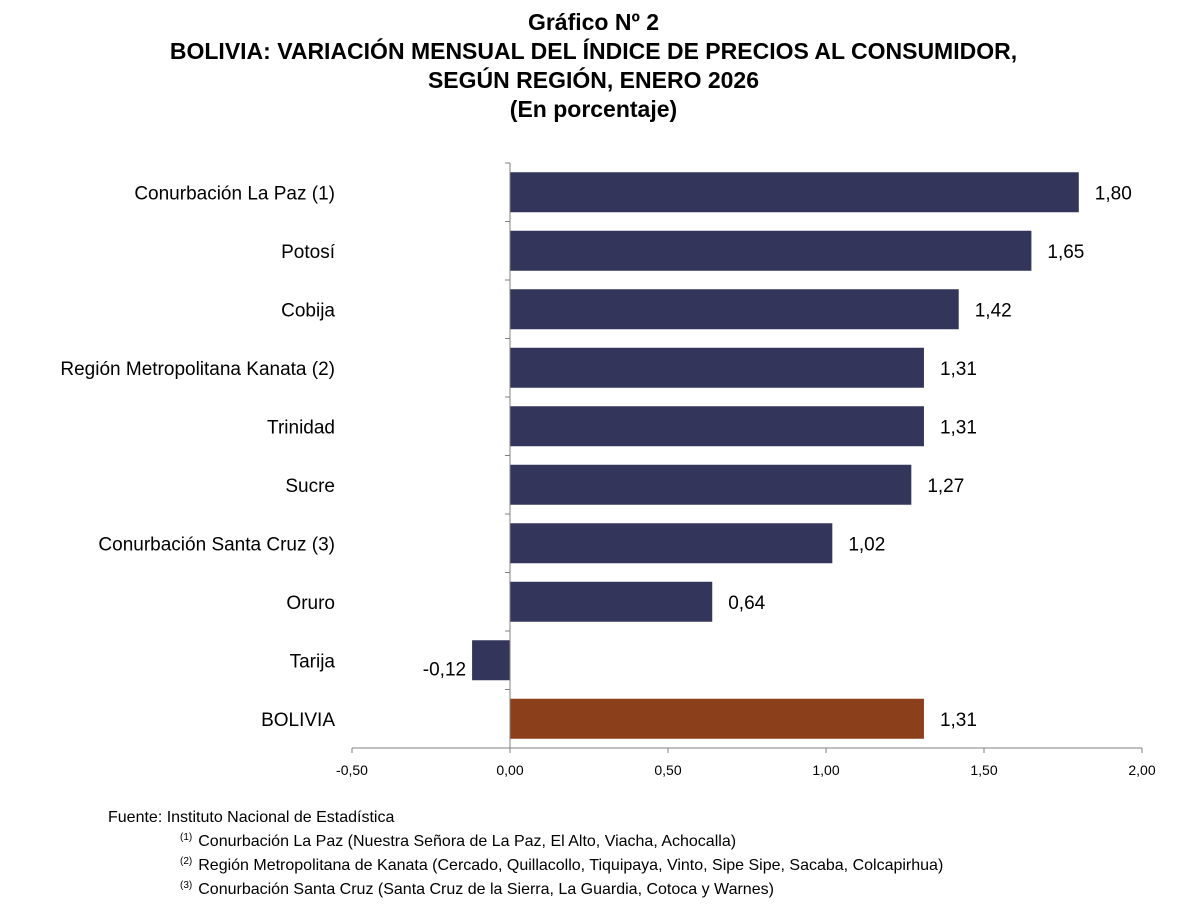 The image size is (1187, 911). What do you see at coordinates (308, 252) in the screenshot?
I see `category-label: Potosí` at bounding box center [308, 252].